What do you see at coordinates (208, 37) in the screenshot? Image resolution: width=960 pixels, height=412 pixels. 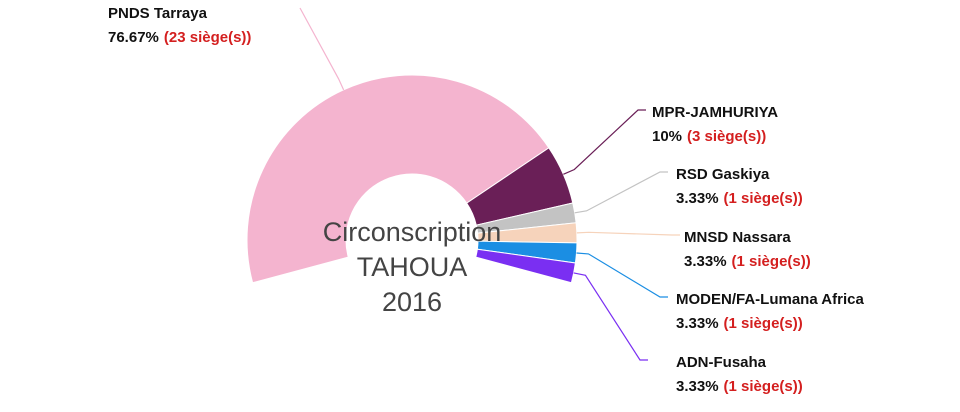 I see `seats: (23 siège(s))` at bounding box center [208, 37].